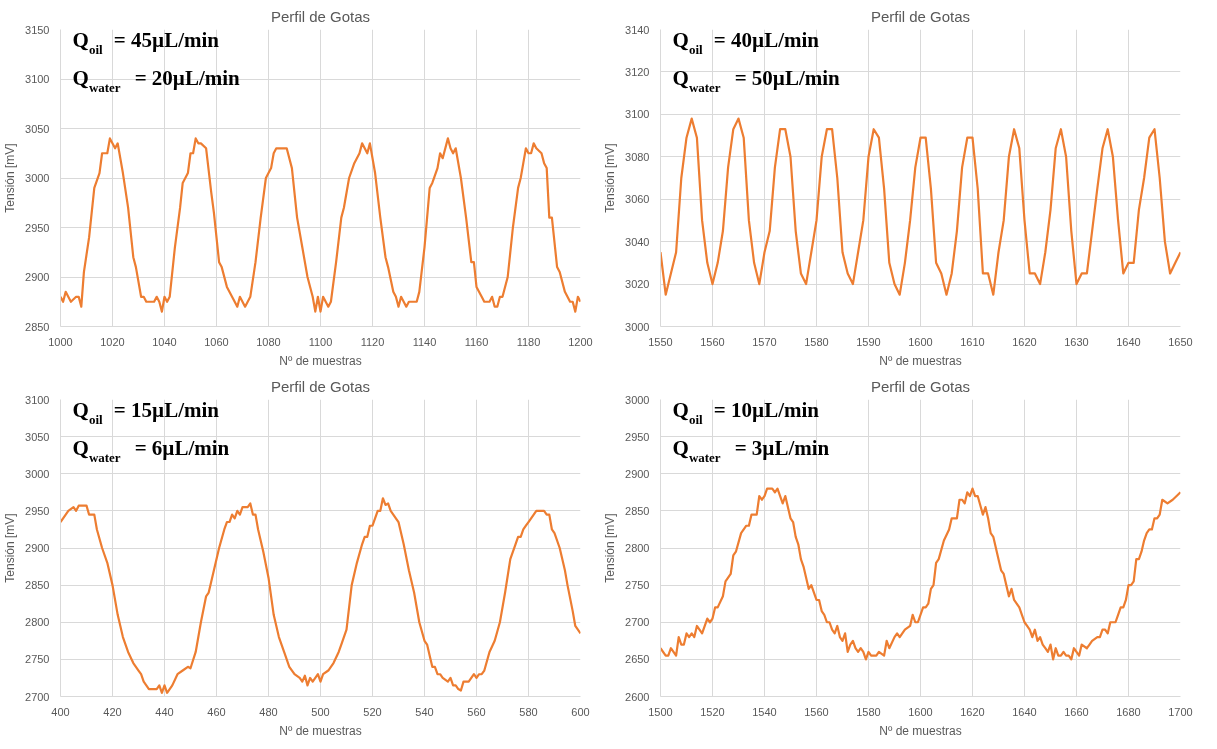 The image size is (1217, 749). I want to click on x-tick-label: 1200, so click(580, 341).